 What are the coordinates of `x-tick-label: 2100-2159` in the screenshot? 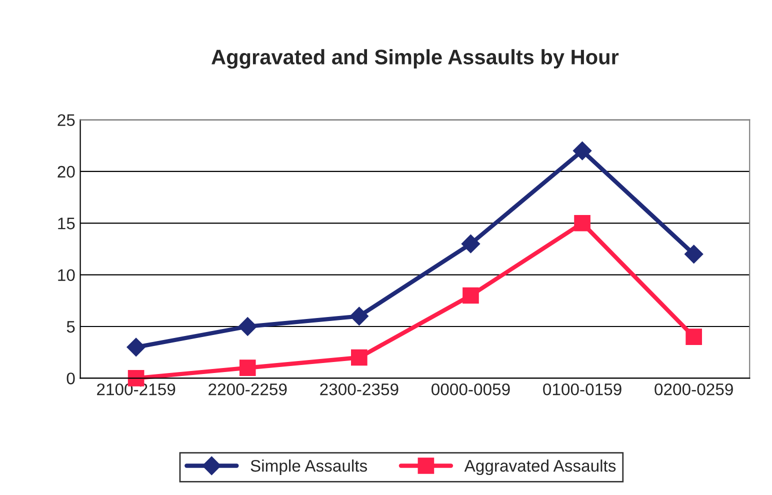 It's located at (136, 389).